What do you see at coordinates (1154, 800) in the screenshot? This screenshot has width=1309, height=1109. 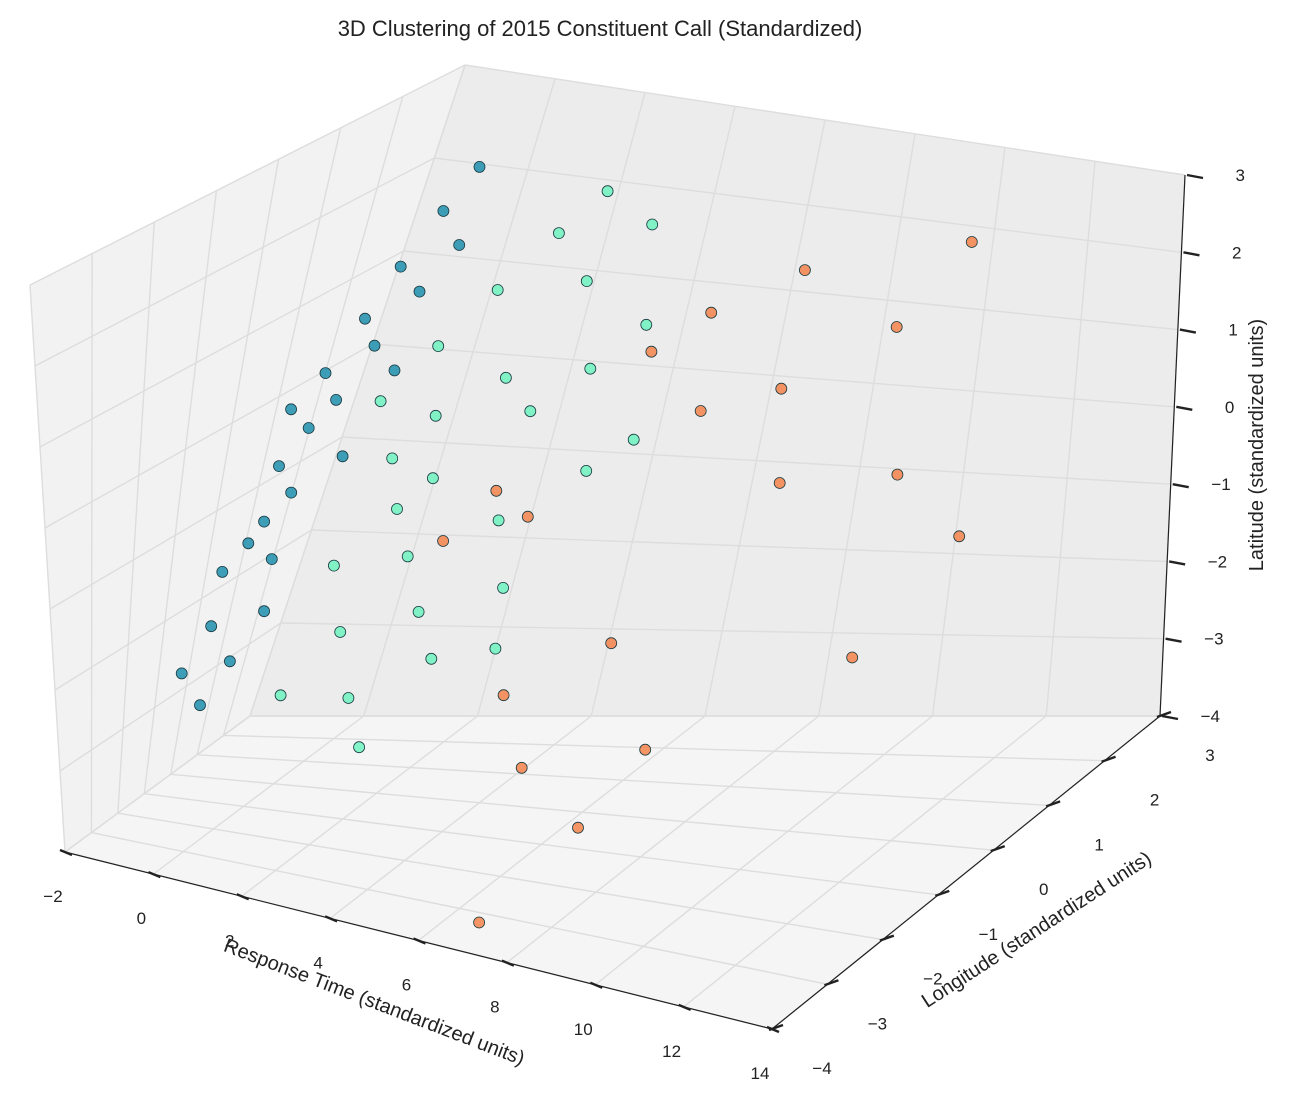 I see `y-tick-label: 2` at bounding box center [1154, 800].